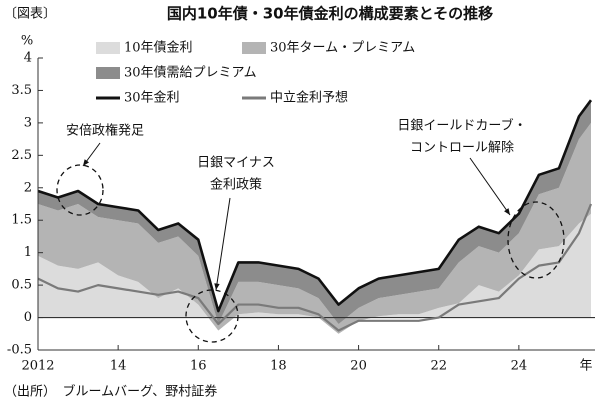  Describe the element at coordinates (28, 252) in the screenshot. I see `y-tick-label: 1` at that location.